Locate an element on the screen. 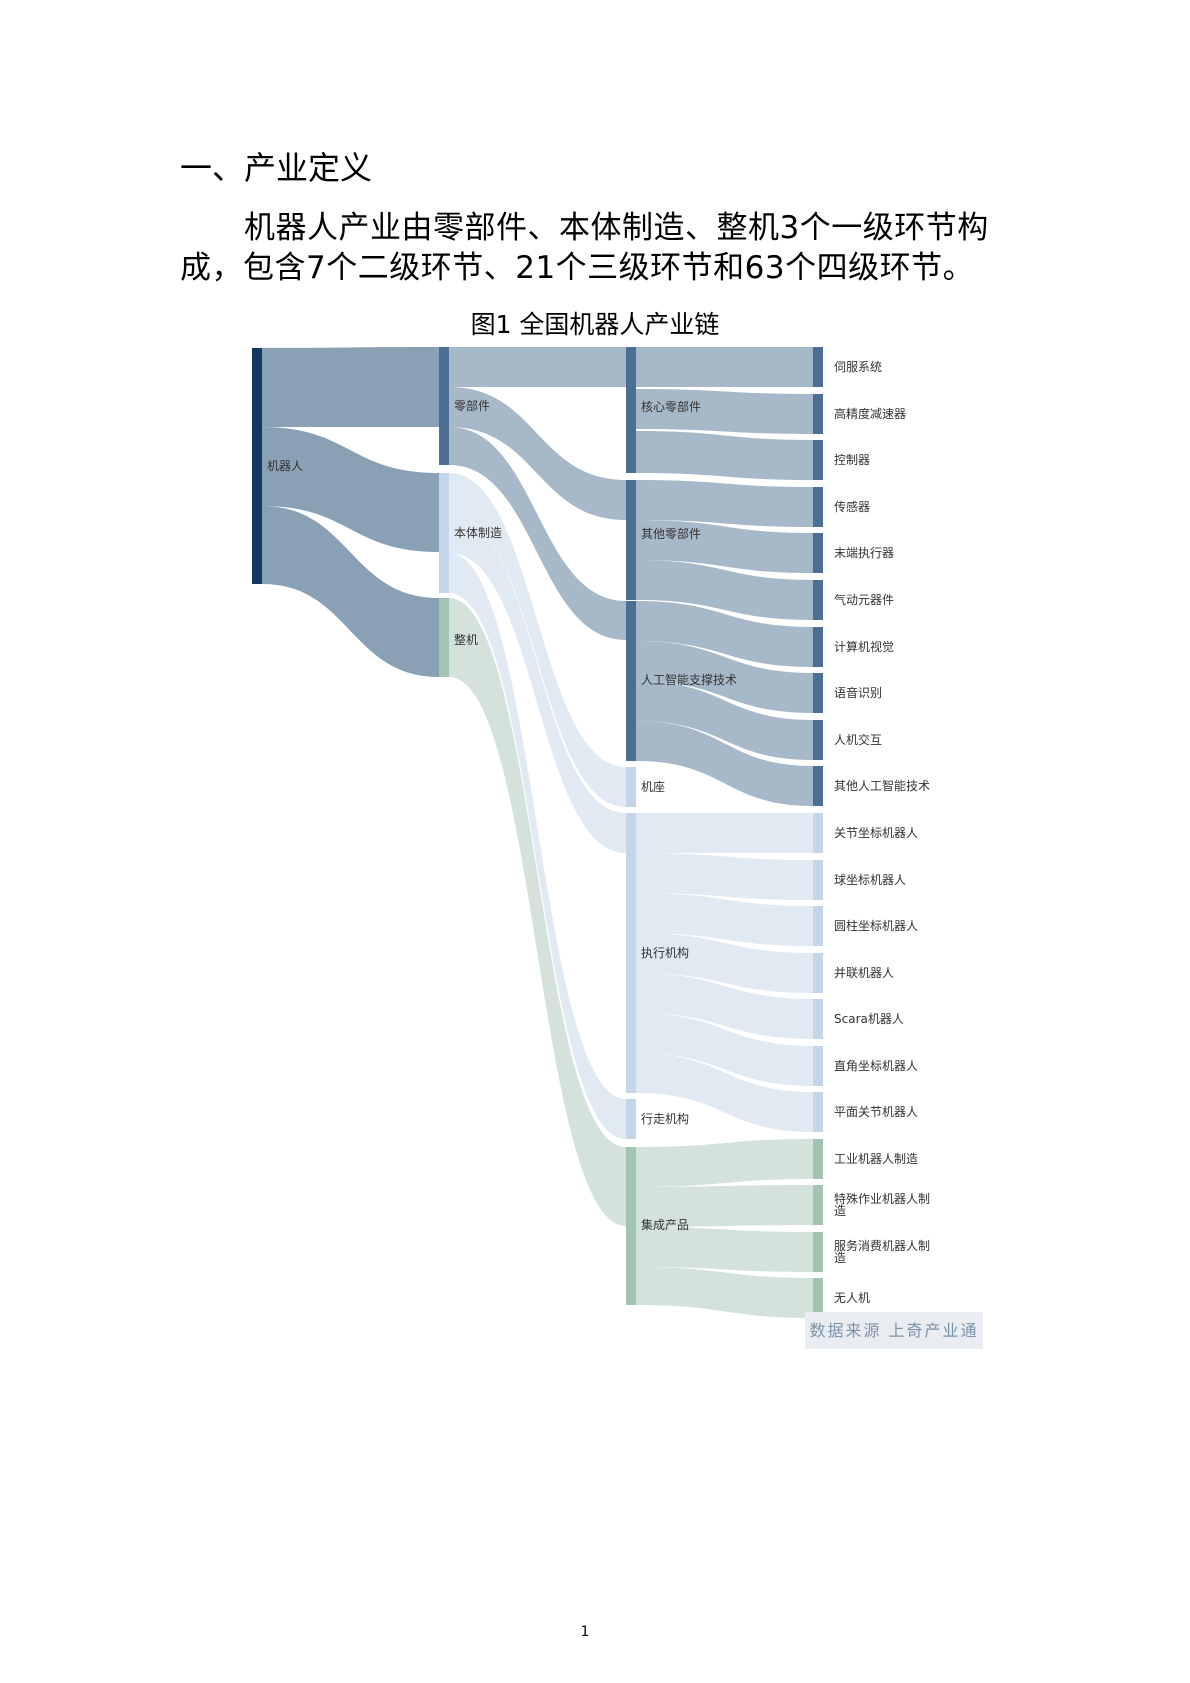 The height and width of the screenshot is (1683, 1190). nodes-level1 is located at coordinates (257, 466).